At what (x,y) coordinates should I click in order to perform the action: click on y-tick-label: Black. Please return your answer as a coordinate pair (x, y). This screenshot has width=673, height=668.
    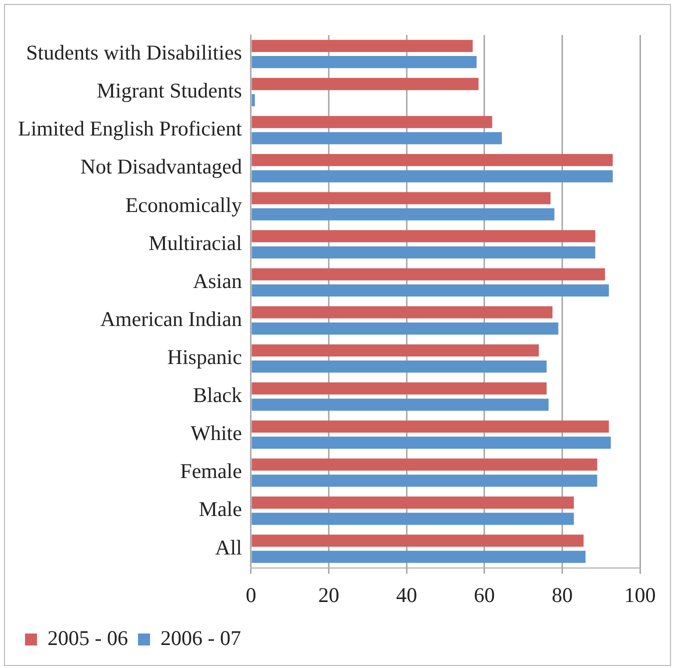
    Looking at the image, I should click on (217, 395).